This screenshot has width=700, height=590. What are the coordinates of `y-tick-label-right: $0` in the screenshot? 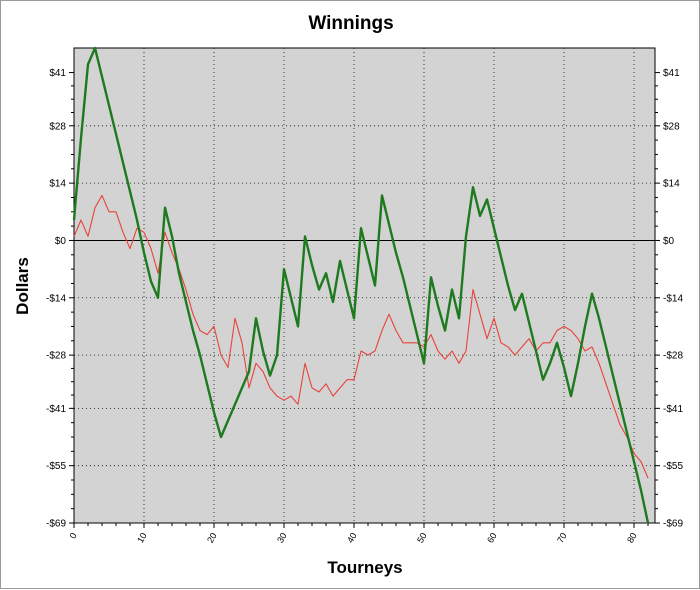 It's located at (669, 241).